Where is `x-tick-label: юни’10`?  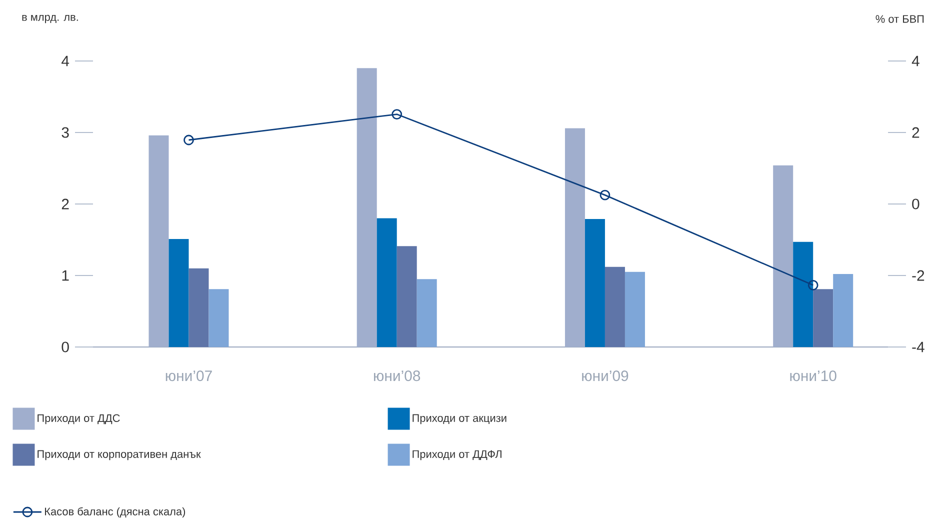 x-tick-label: юни’10 is located at coordinates (813, 376).